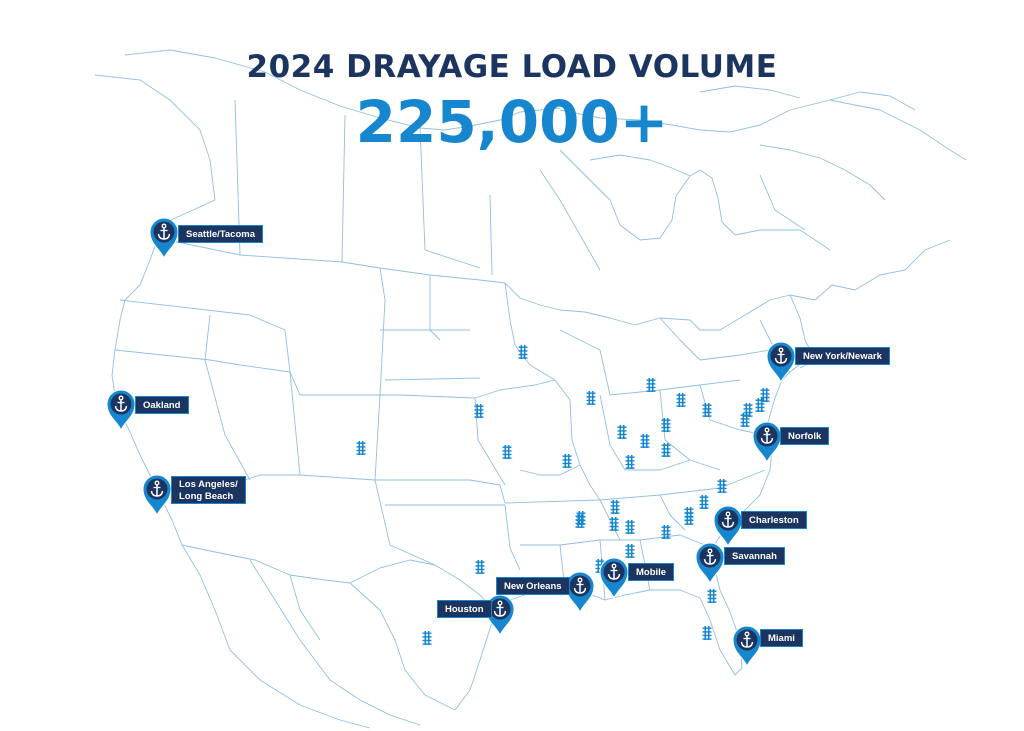 The image size is (1024, 731). Describe the element at coordinates (533, 586) in the screenshot. I see `port-label-neworleans: New Orleans` at that location.